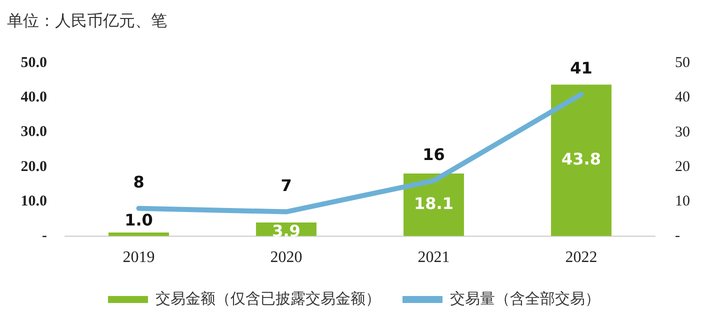 This screenshot has width=709, height=325. What do you see at coordinates (33, 201) in the screenshot?
I see `y-tick-label: 10.0` at bounding box center [33, 201].